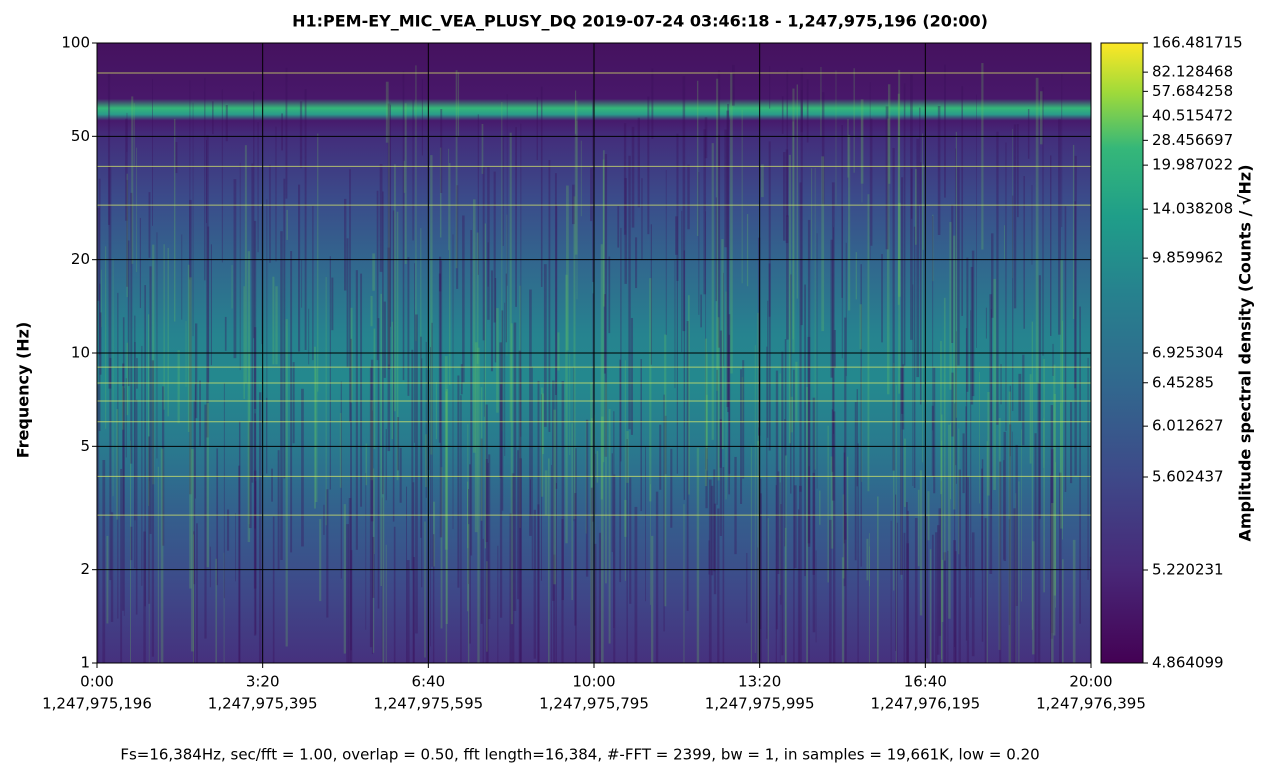 The width and height of the screenshot is (1280, 768). What do you see at coordinates (263, 682) in the screenshot?
I see `x-tick-label: 3:20` at bounding box center [263, 682].